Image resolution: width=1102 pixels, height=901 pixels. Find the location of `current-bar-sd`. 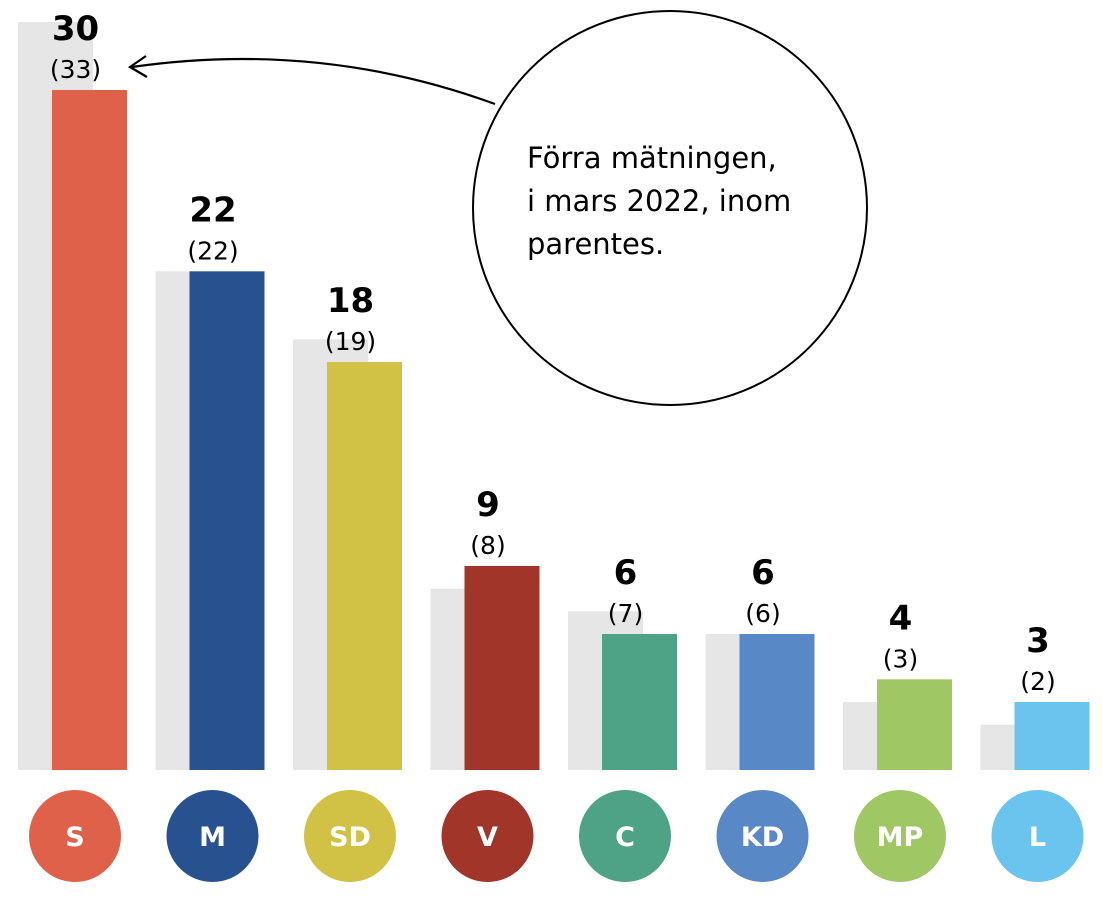

current-bar-sd is located at coordinates (364, 565).